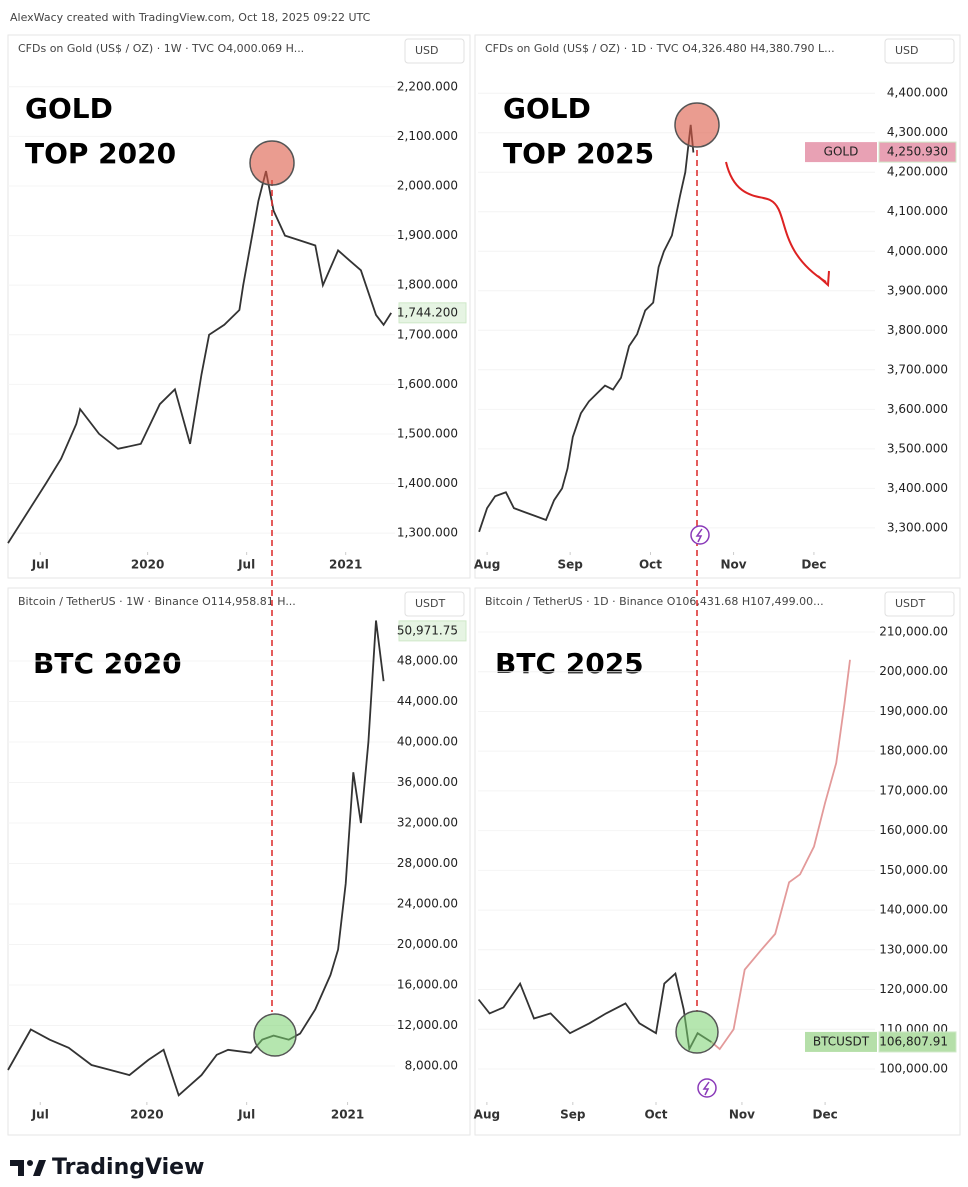 This screenshot has height=1187, width=968. What do you see at coordinates (917, 527) in the screenshot?
I see `y-tick-label: 3,300.000` at bounding box center [917, 527].